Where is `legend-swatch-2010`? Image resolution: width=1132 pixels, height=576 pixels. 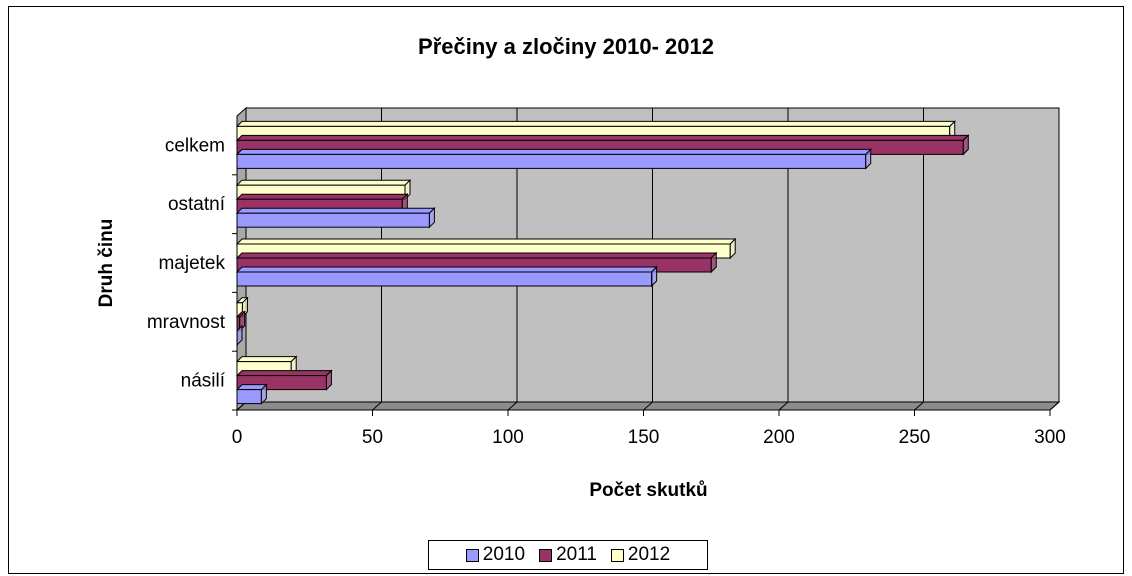
legend-swatch-2010 is located at coordinates (472, 555).